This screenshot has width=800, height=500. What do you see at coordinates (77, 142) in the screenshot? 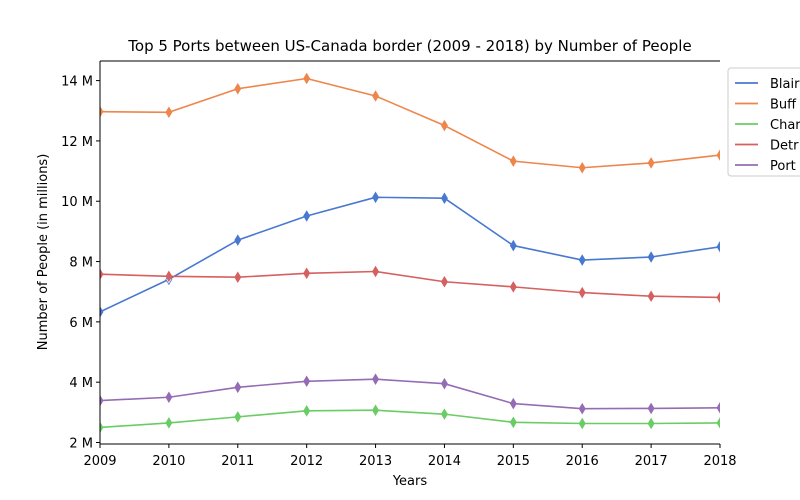
I see `y-tick-label: 12 M` at bounding box center [77, 142].